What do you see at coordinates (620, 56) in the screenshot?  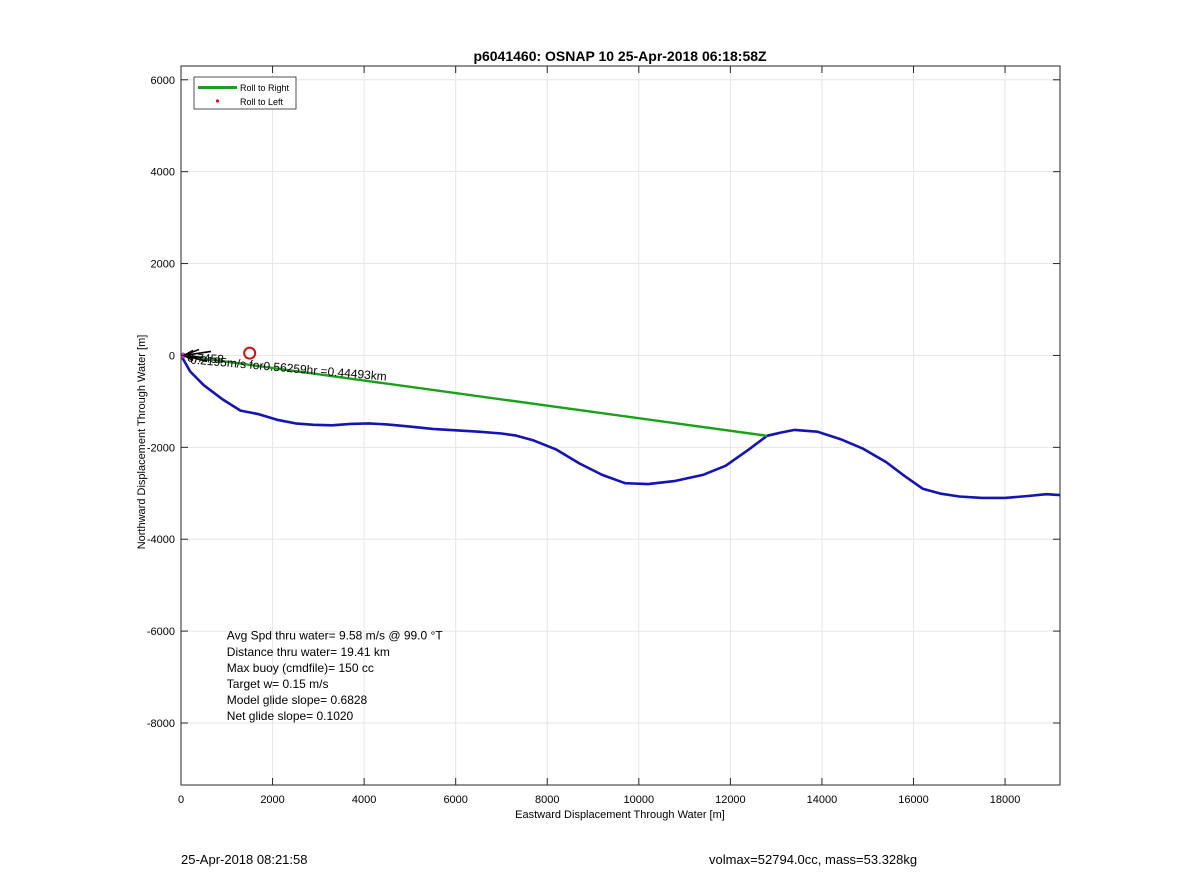 I see `chart-title: p6041460: OSNAP 10 25-Apr-2018 06:18:58Z` at bounding box center [620, 56].